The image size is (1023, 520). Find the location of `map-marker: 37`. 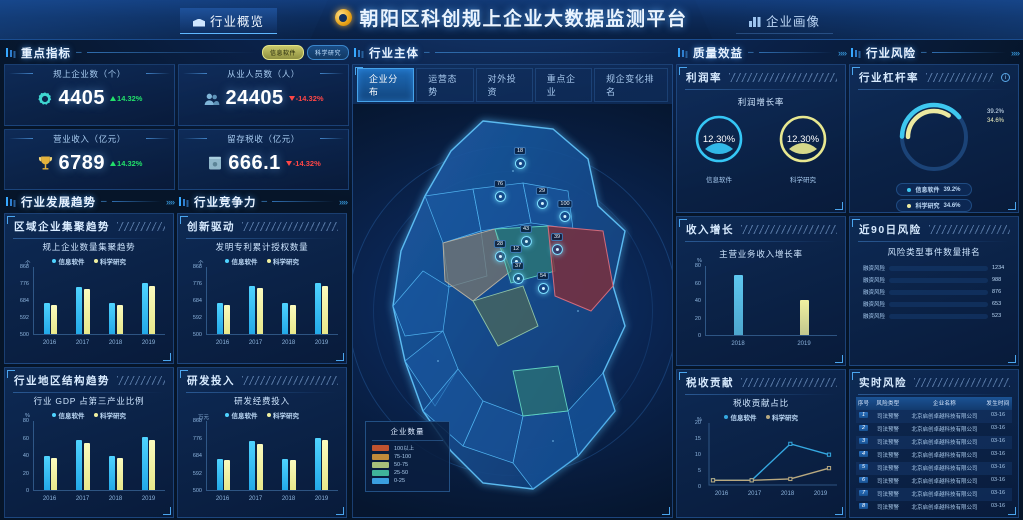

map-marker: 37 is located at coordinates (518, 269).